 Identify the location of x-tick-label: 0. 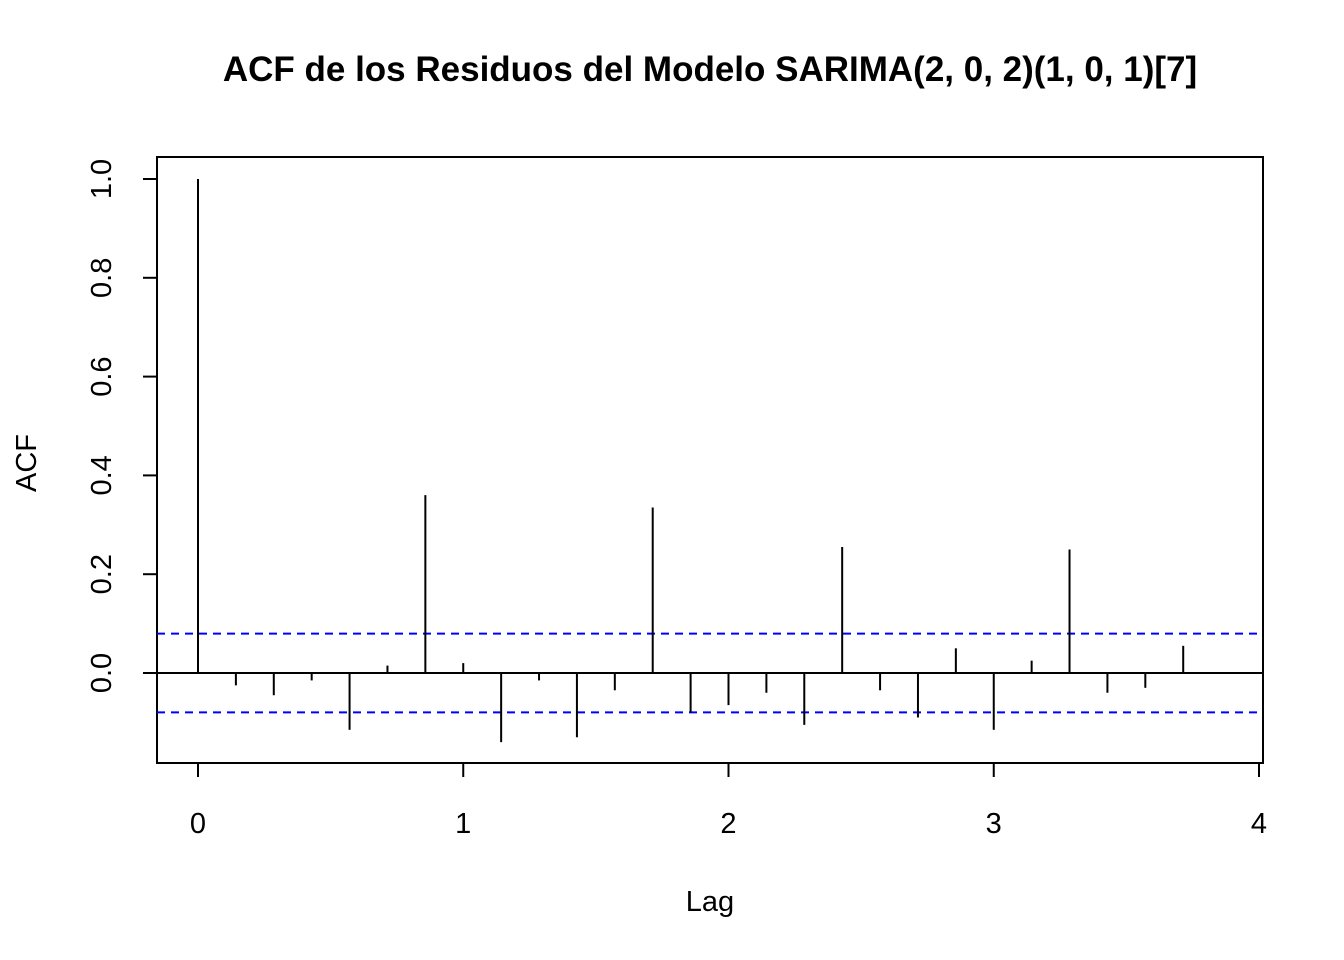
(198, 824).